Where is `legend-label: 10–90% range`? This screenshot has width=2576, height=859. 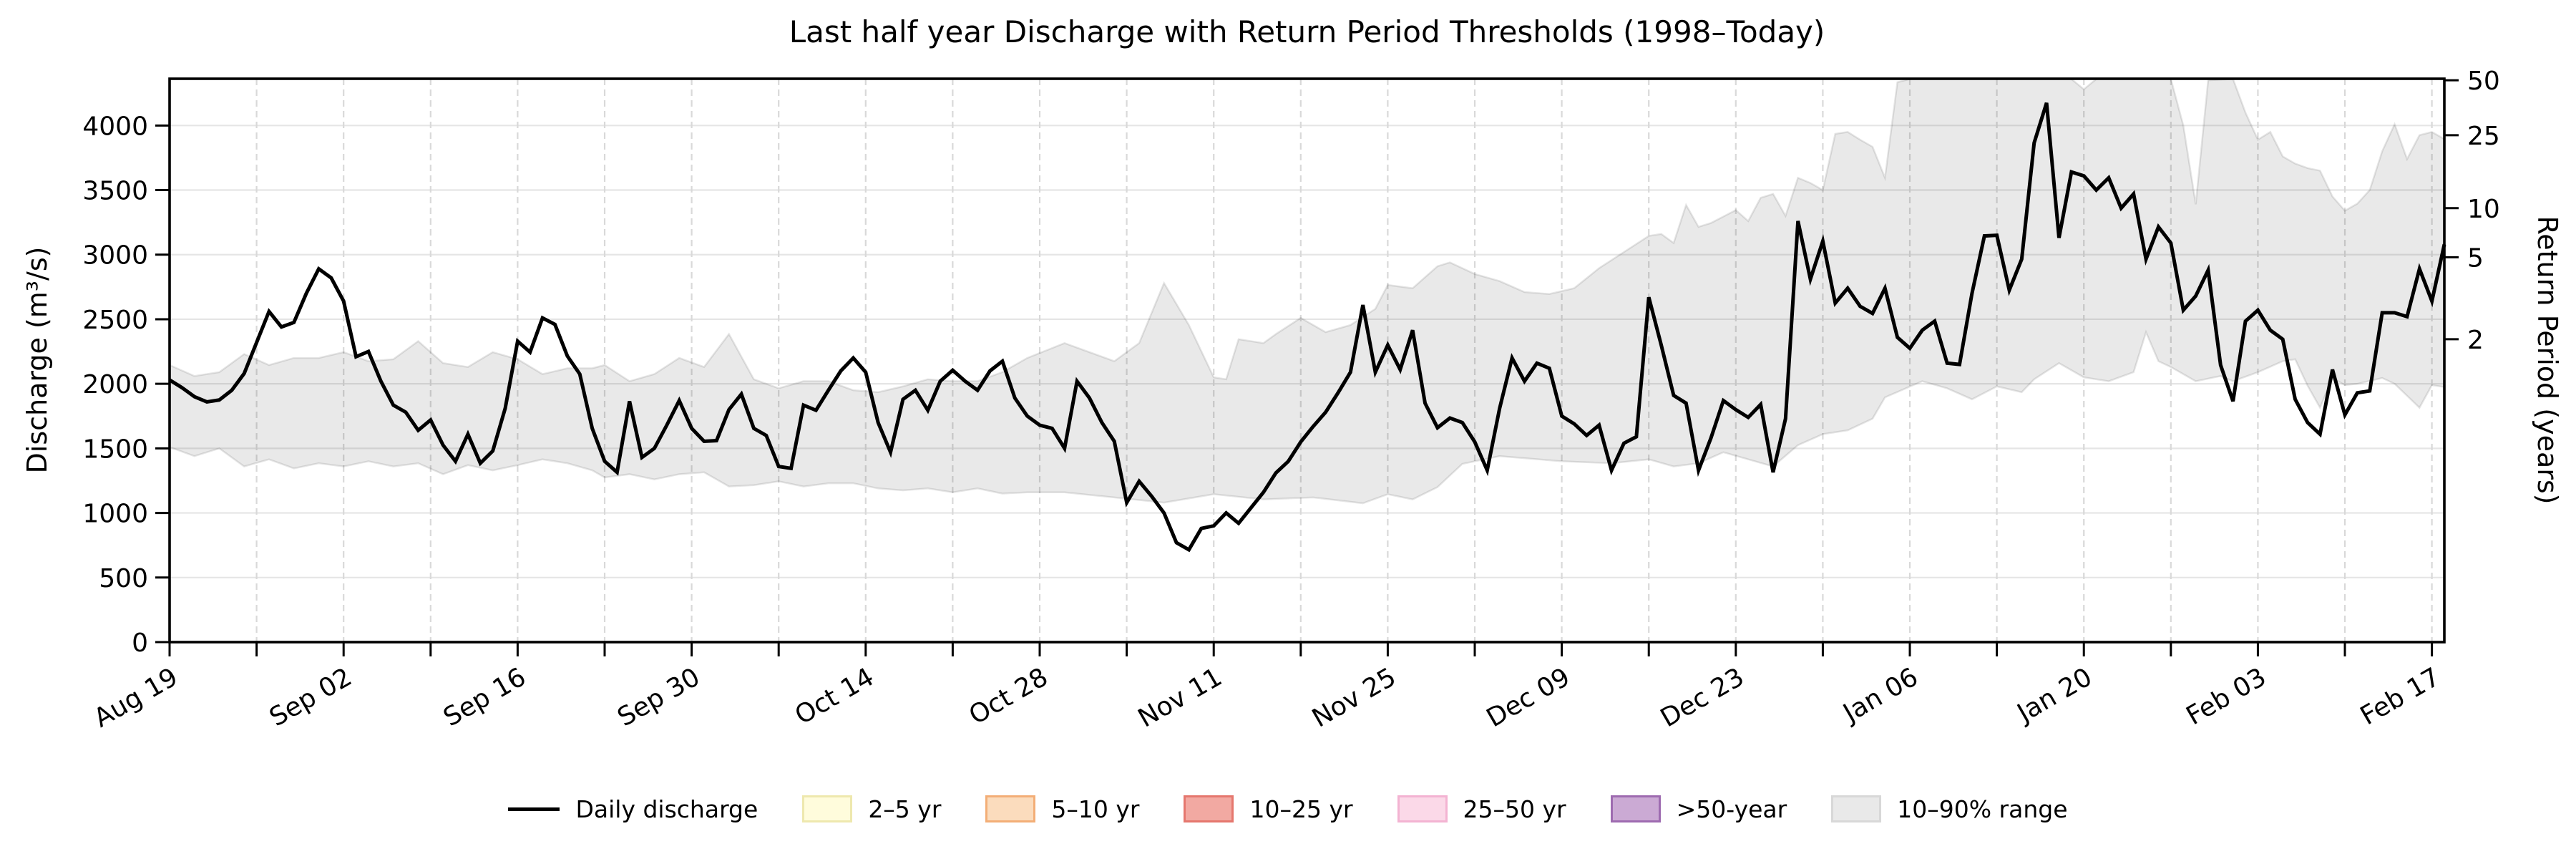
legend-label: 10–90% range is located at coordinates (1982, 809).